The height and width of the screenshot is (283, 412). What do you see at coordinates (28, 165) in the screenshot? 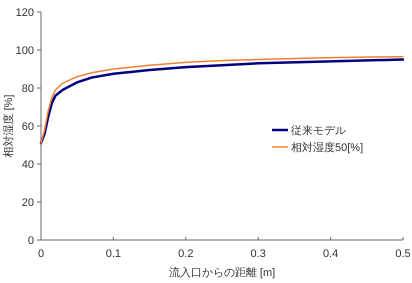
I see `y-tick-label: 40` at bounding box center [28, 165].